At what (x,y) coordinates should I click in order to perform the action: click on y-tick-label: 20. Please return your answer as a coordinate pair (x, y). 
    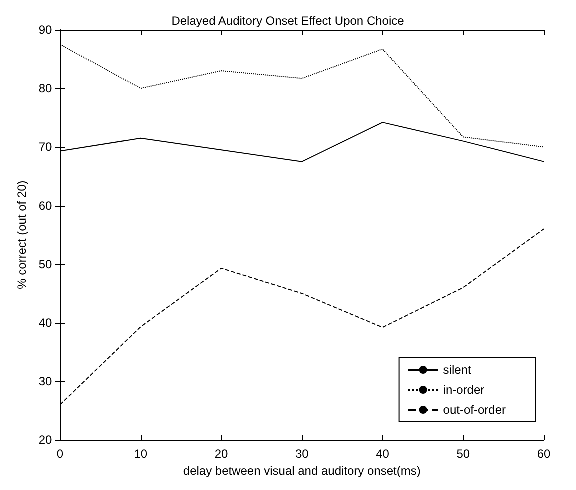
    Looking at the image, I should click on (45, 440).